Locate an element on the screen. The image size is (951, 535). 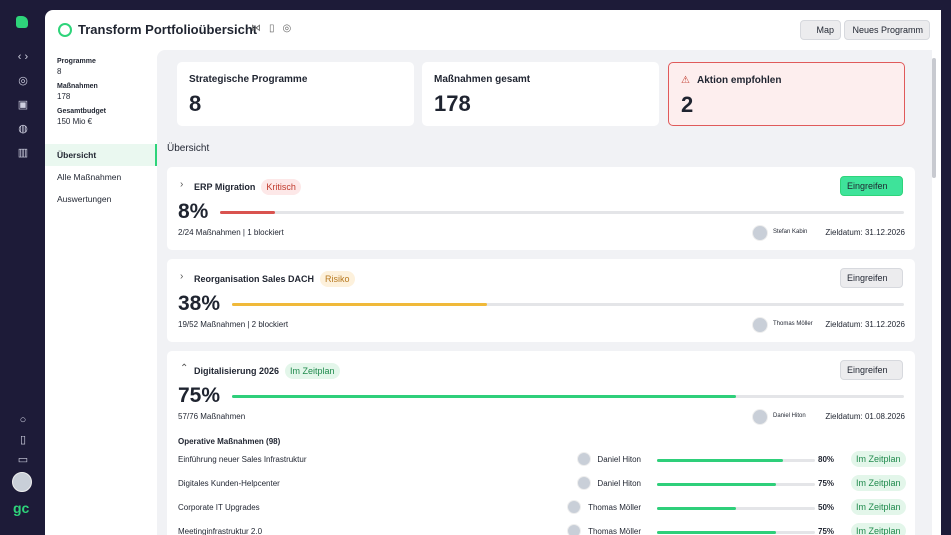
program-header: Digitalisierung 2026 Im Zeitplan is located at coordinates (267, 371).